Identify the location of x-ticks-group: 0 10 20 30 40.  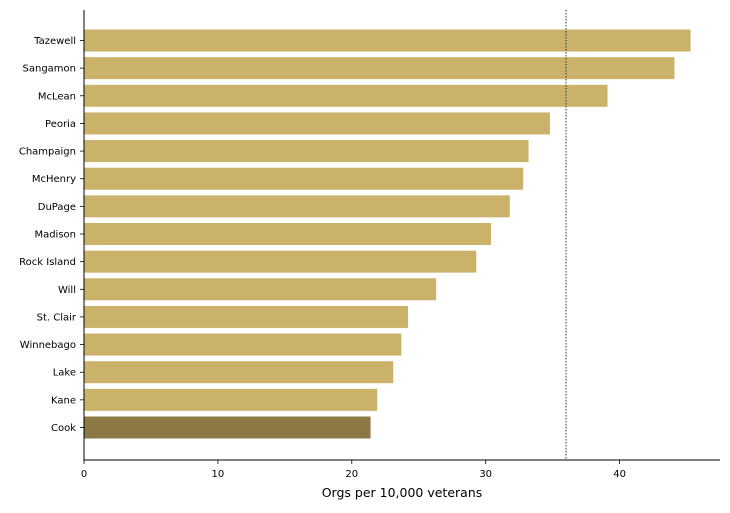
(353, 470).